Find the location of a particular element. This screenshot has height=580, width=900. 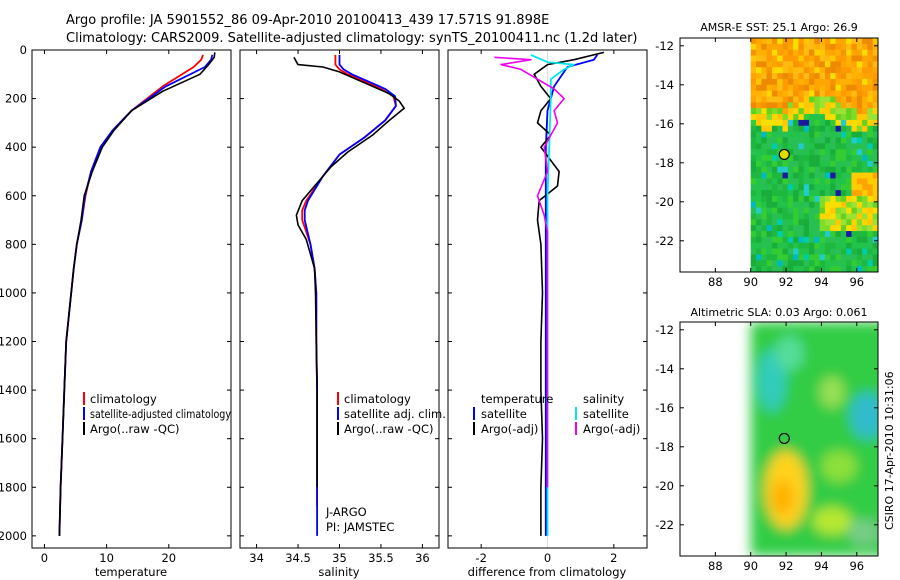

legend-label-argo: Argo(..raw -QC) is located at coordinates (389, 429).